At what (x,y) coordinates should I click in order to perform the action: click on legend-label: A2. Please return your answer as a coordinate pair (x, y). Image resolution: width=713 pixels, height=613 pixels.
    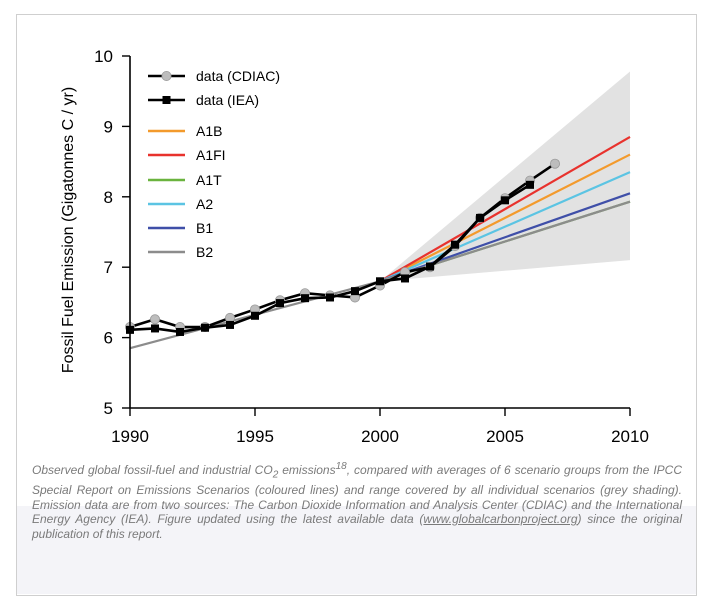
    Looking at the image, I should click on (204, 204).